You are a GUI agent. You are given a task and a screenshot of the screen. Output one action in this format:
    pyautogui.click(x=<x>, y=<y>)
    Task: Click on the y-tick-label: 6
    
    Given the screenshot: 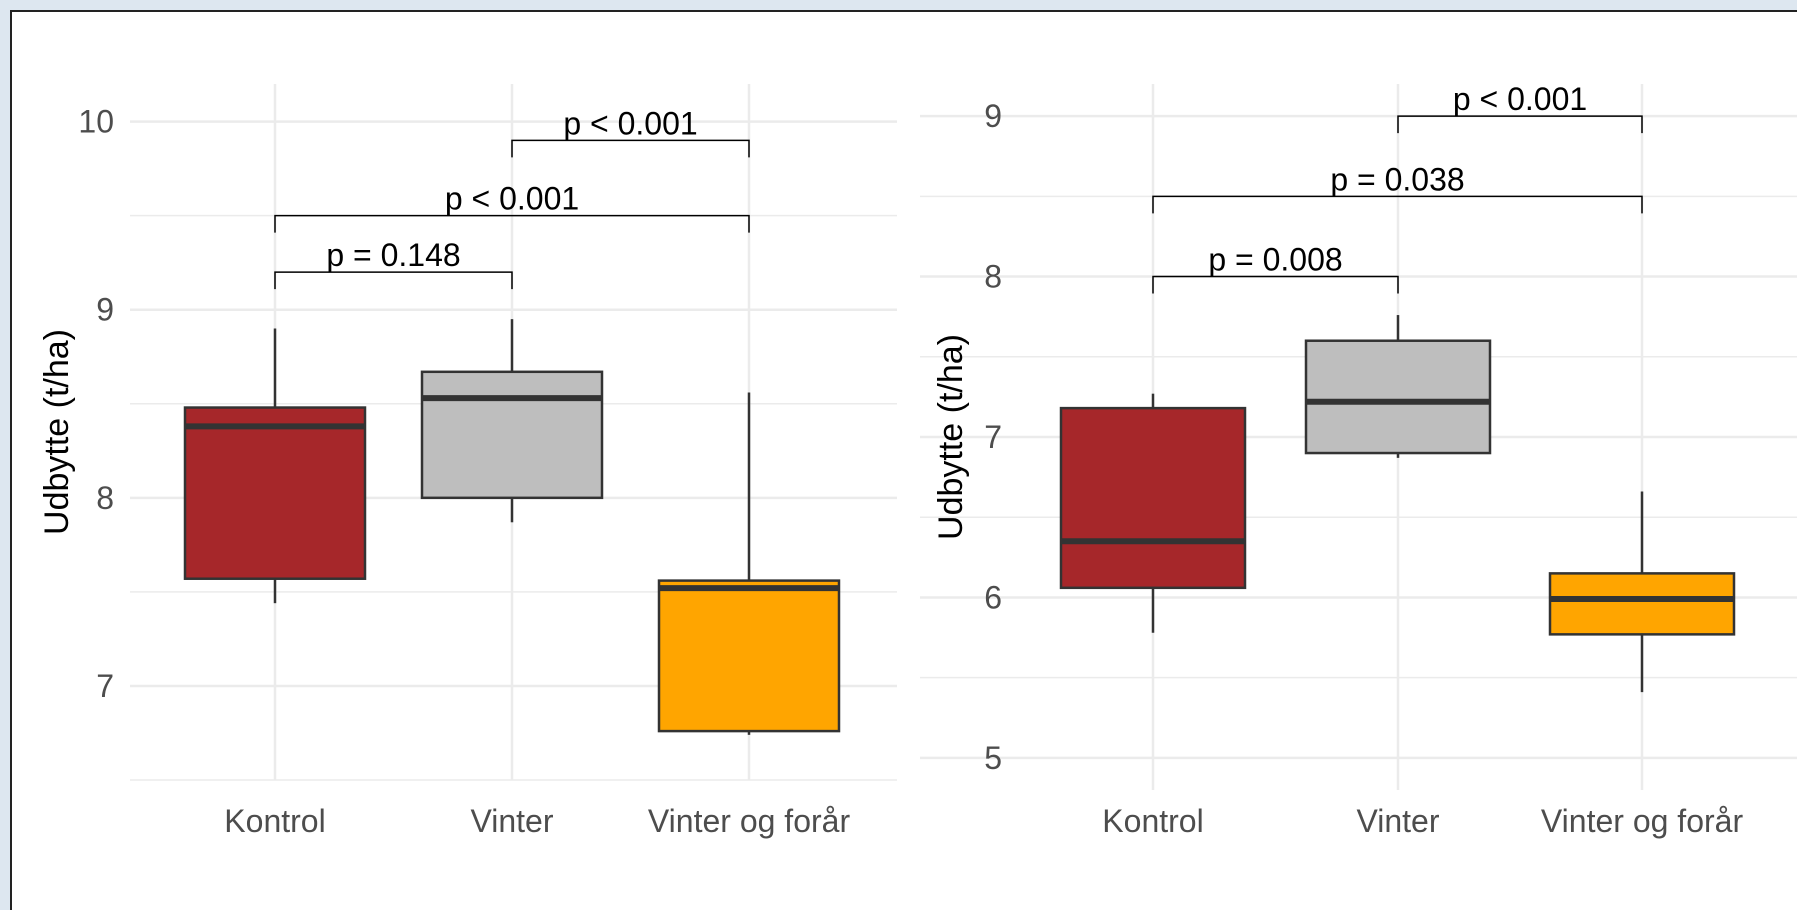 What is the action you would take?
    pyautogui.click(x=993, y=597)
    